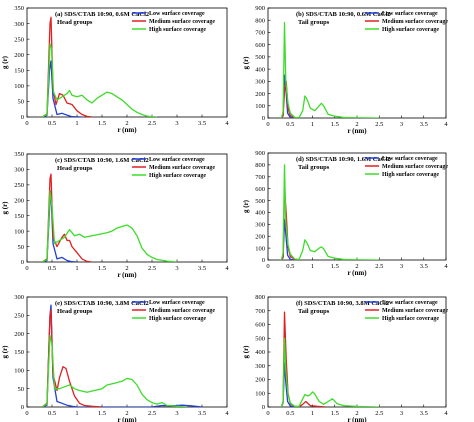  What do you see at coordinates (342, 303) in the screenshot?
I see `panel-title: (f) SDS/CTAB 10:90, 3.8M CaCl2` at bounding box center [342, 303].